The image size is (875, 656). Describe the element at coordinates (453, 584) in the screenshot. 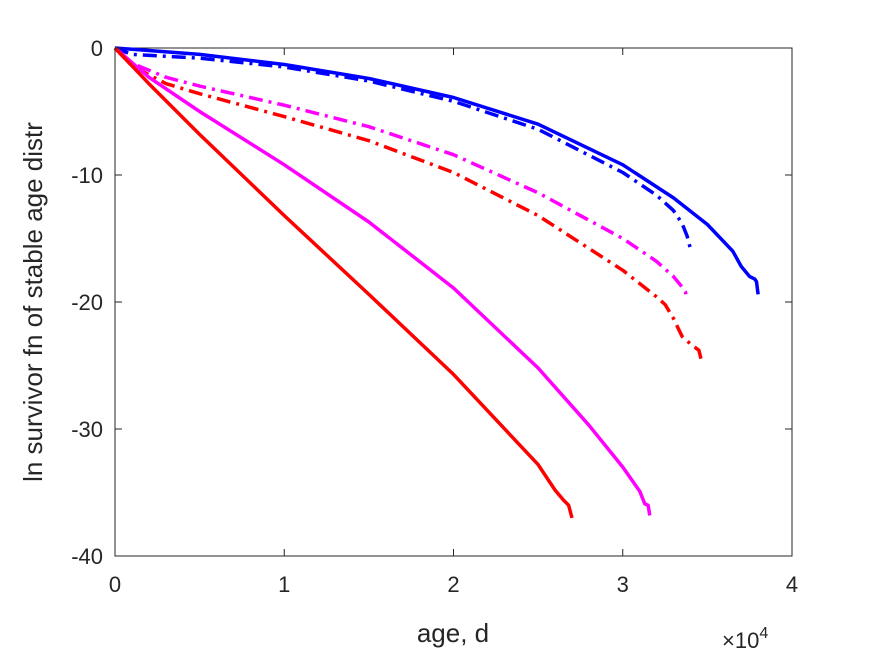

I see `x-tick-label: 2` at that location.